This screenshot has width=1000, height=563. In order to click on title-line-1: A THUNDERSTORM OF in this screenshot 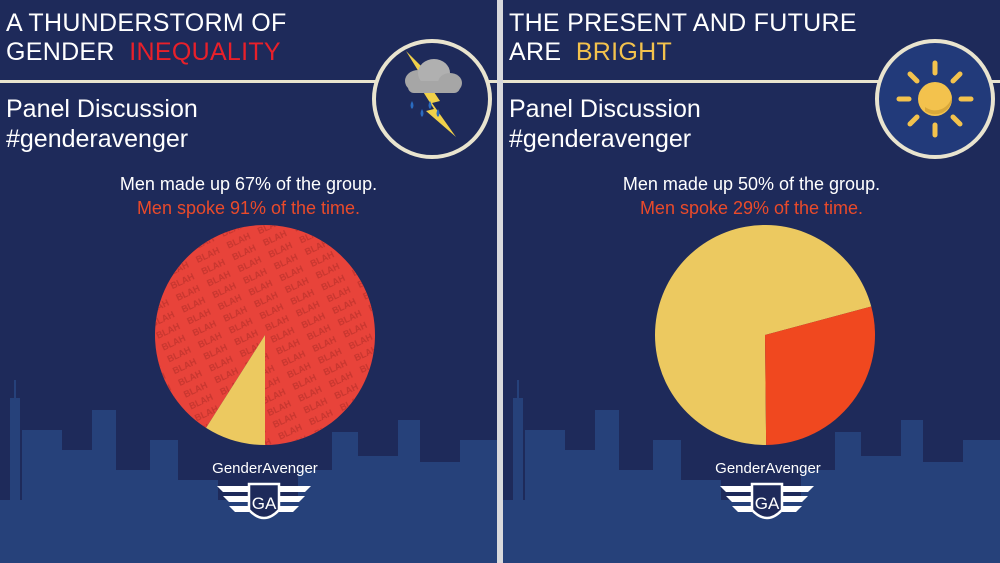, I will do `click(146, 23)`.